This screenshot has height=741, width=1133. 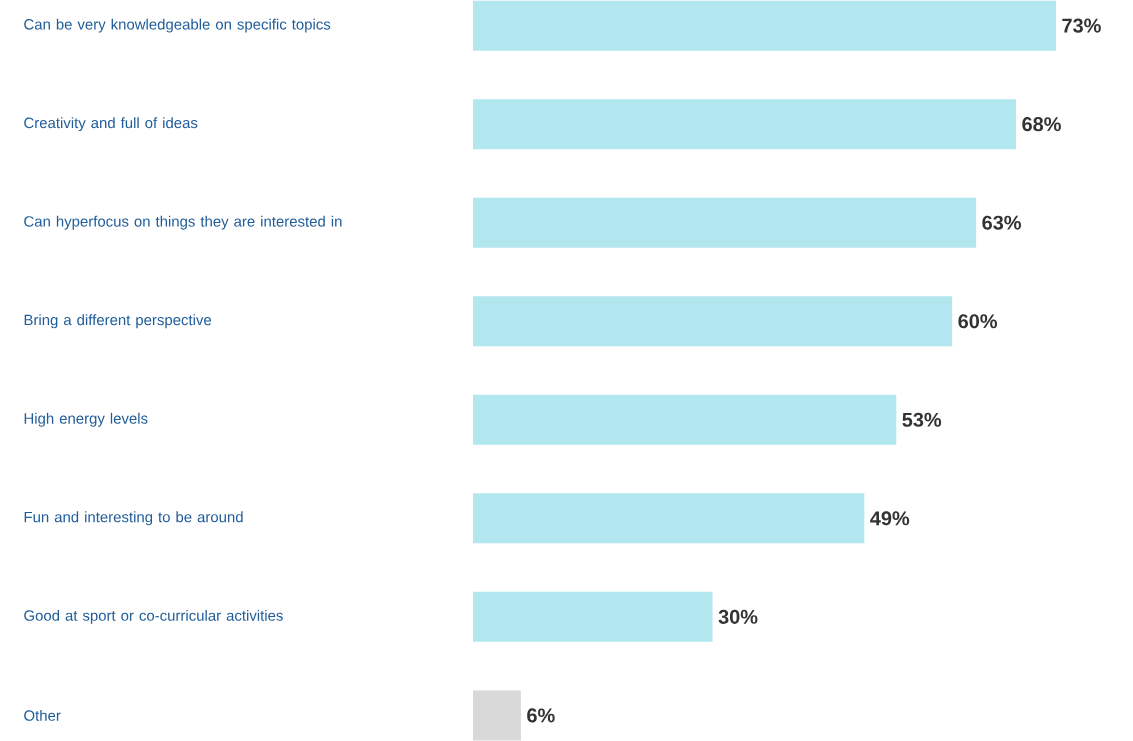 I want to click on y-tick-label: Can hyperfocus on things they are interested in, so click(x=183, y=222).